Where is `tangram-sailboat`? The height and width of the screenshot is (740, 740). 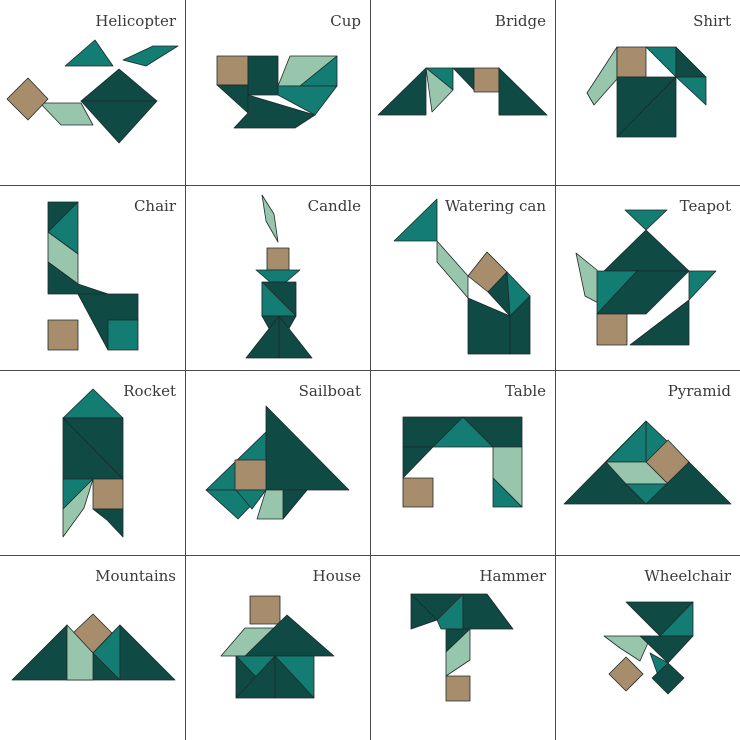
tangram-sailboat is located at coordinates (277, 462).